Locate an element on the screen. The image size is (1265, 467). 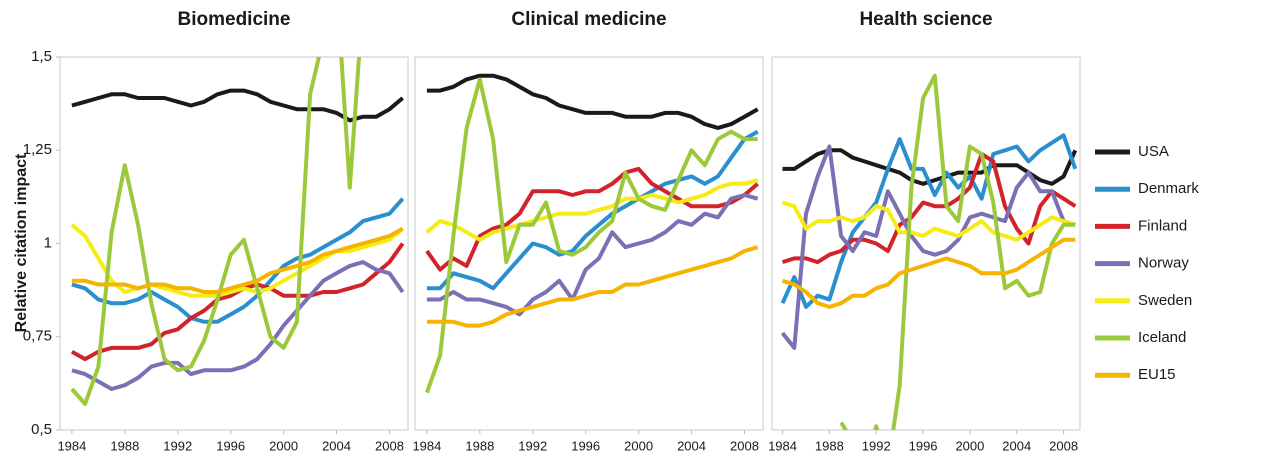
legend-label: Finland is located at coordinates (1162, 225).